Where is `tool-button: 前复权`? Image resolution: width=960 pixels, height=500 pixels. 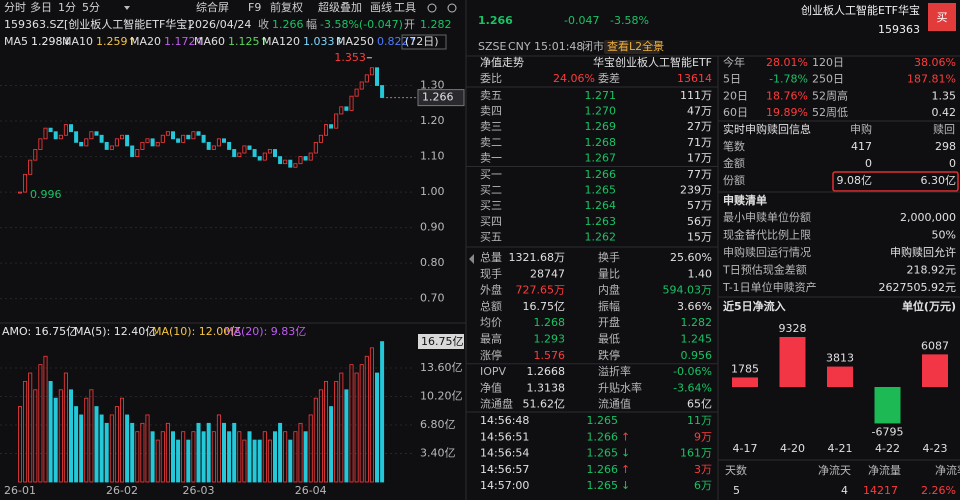 tool-button: 前复权 is located at coordinates (286, 7).